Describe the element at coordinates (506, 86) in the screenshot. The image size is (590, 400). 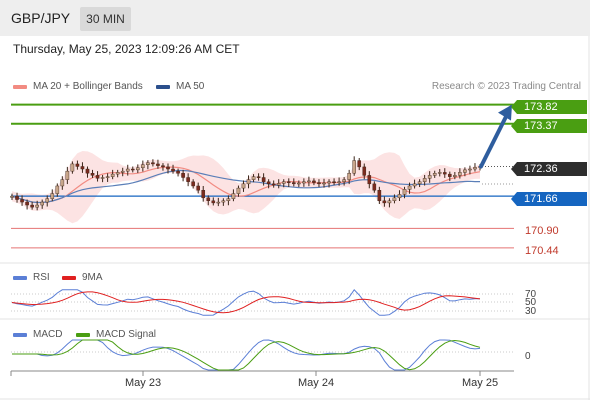
I see `research-credit: Research © 2023 Trading Central` at that location.